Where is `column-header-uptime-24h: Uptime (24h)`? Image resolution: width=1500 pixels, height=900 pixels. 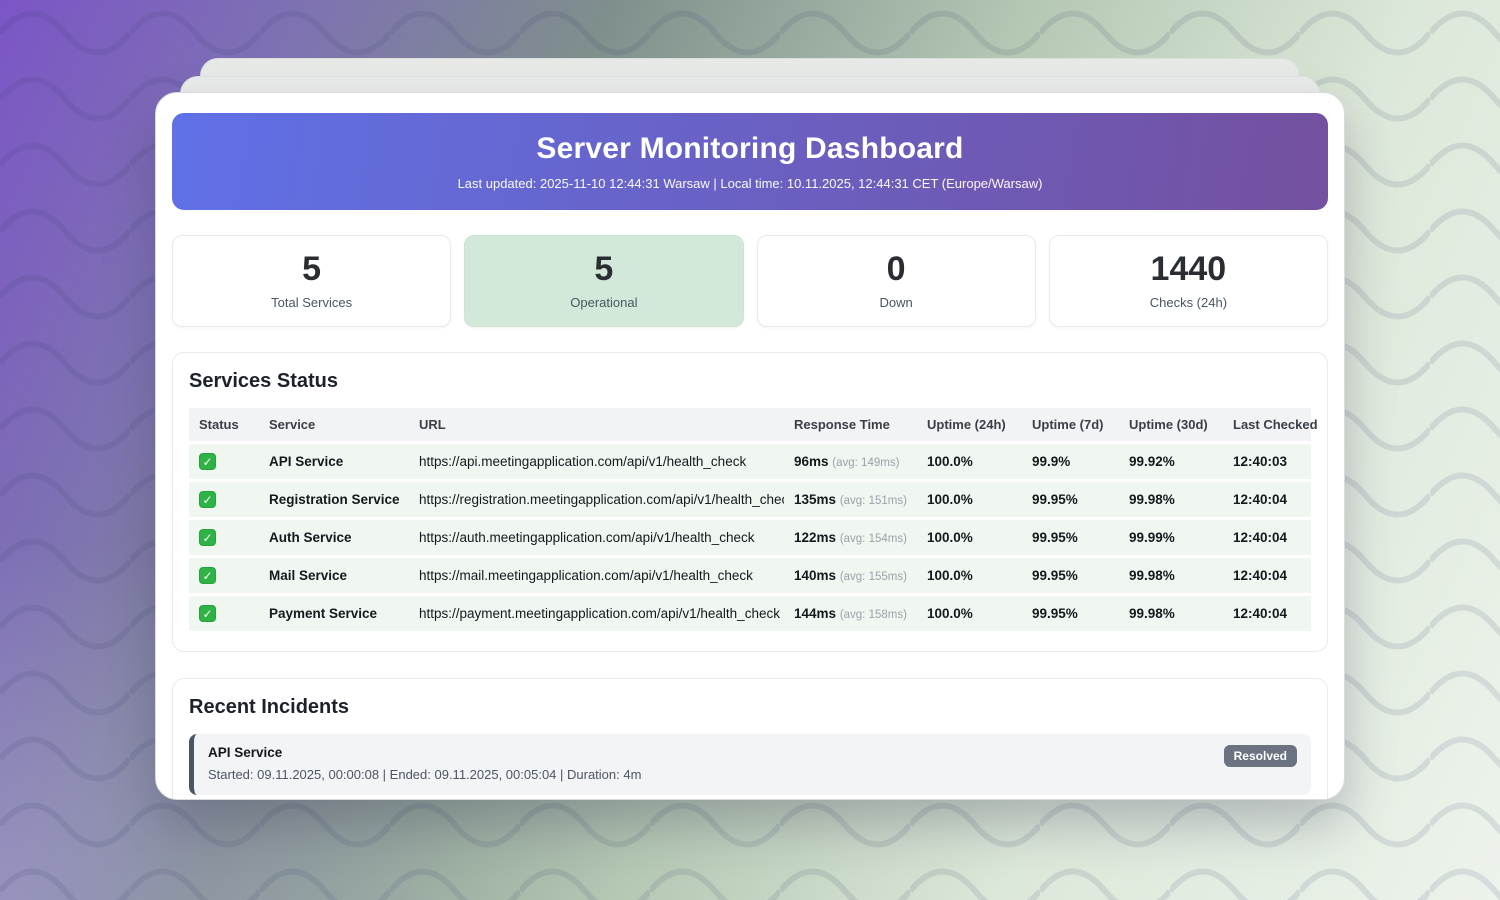
column-header-uptime-24h: Uptime (24h) is located at coordinates (969, 424).